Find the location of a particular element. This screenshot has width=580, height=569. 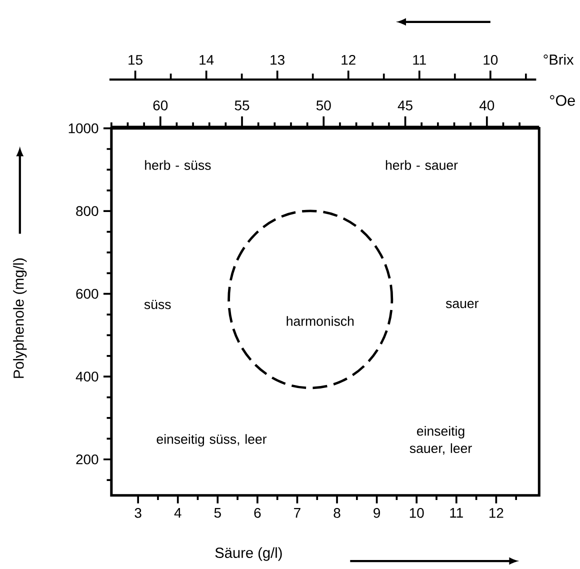

annotation: süss is located at coordinates (157, 305).